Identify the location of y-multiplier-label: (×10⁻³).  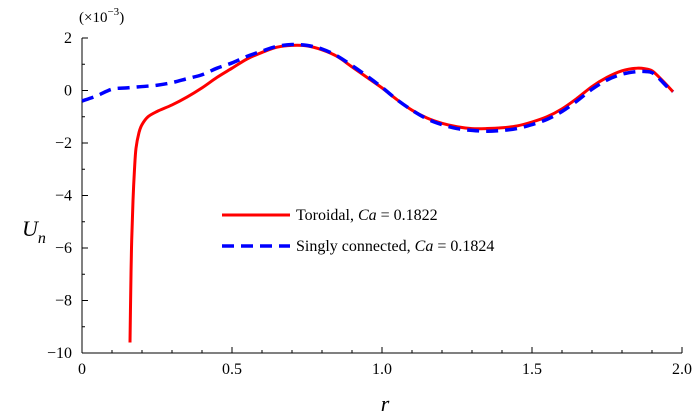
(101, 16).